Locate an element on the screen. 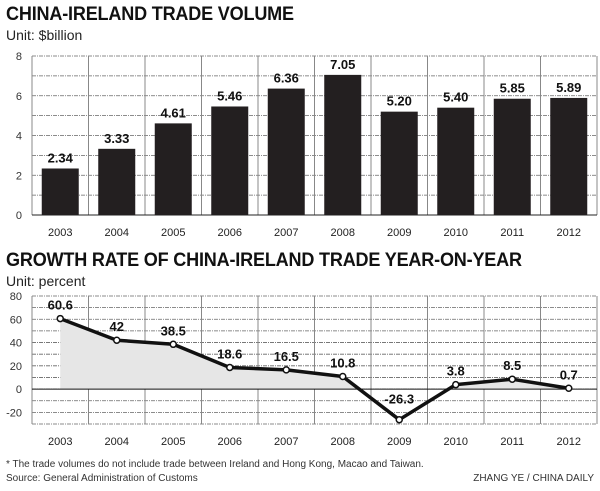 This screenshot has width=600, height=491. point-data-label: 42 is located at coordinates (117, 326).